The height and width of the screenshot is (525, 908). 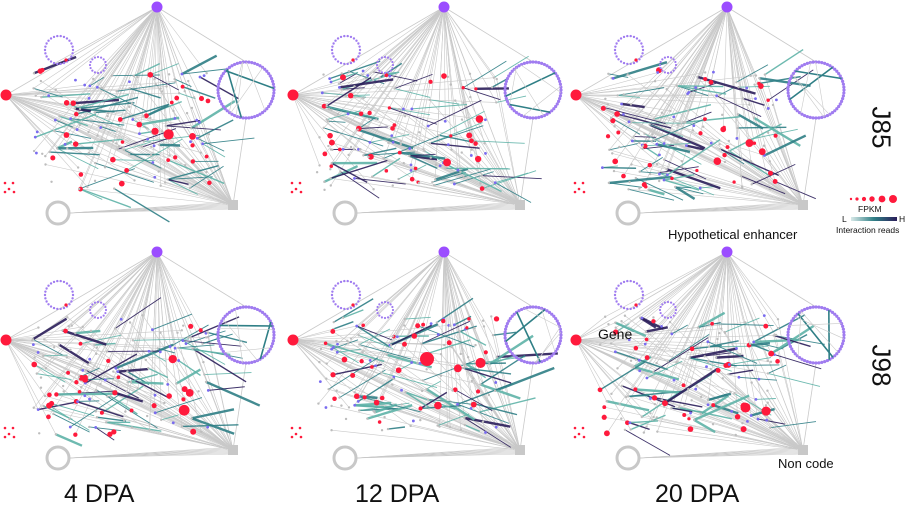 I want to click on enhancer-cluster, so click(x=345, y=213).